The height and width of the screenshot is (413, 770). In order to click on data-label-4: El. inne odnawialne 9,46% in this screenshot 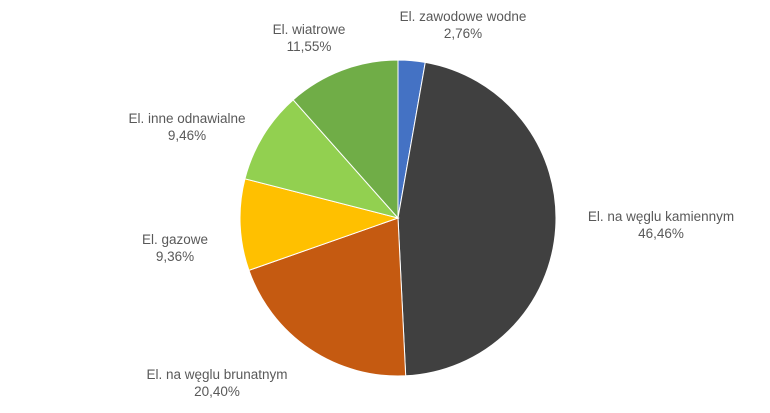, I will do `click(186, 127)`.